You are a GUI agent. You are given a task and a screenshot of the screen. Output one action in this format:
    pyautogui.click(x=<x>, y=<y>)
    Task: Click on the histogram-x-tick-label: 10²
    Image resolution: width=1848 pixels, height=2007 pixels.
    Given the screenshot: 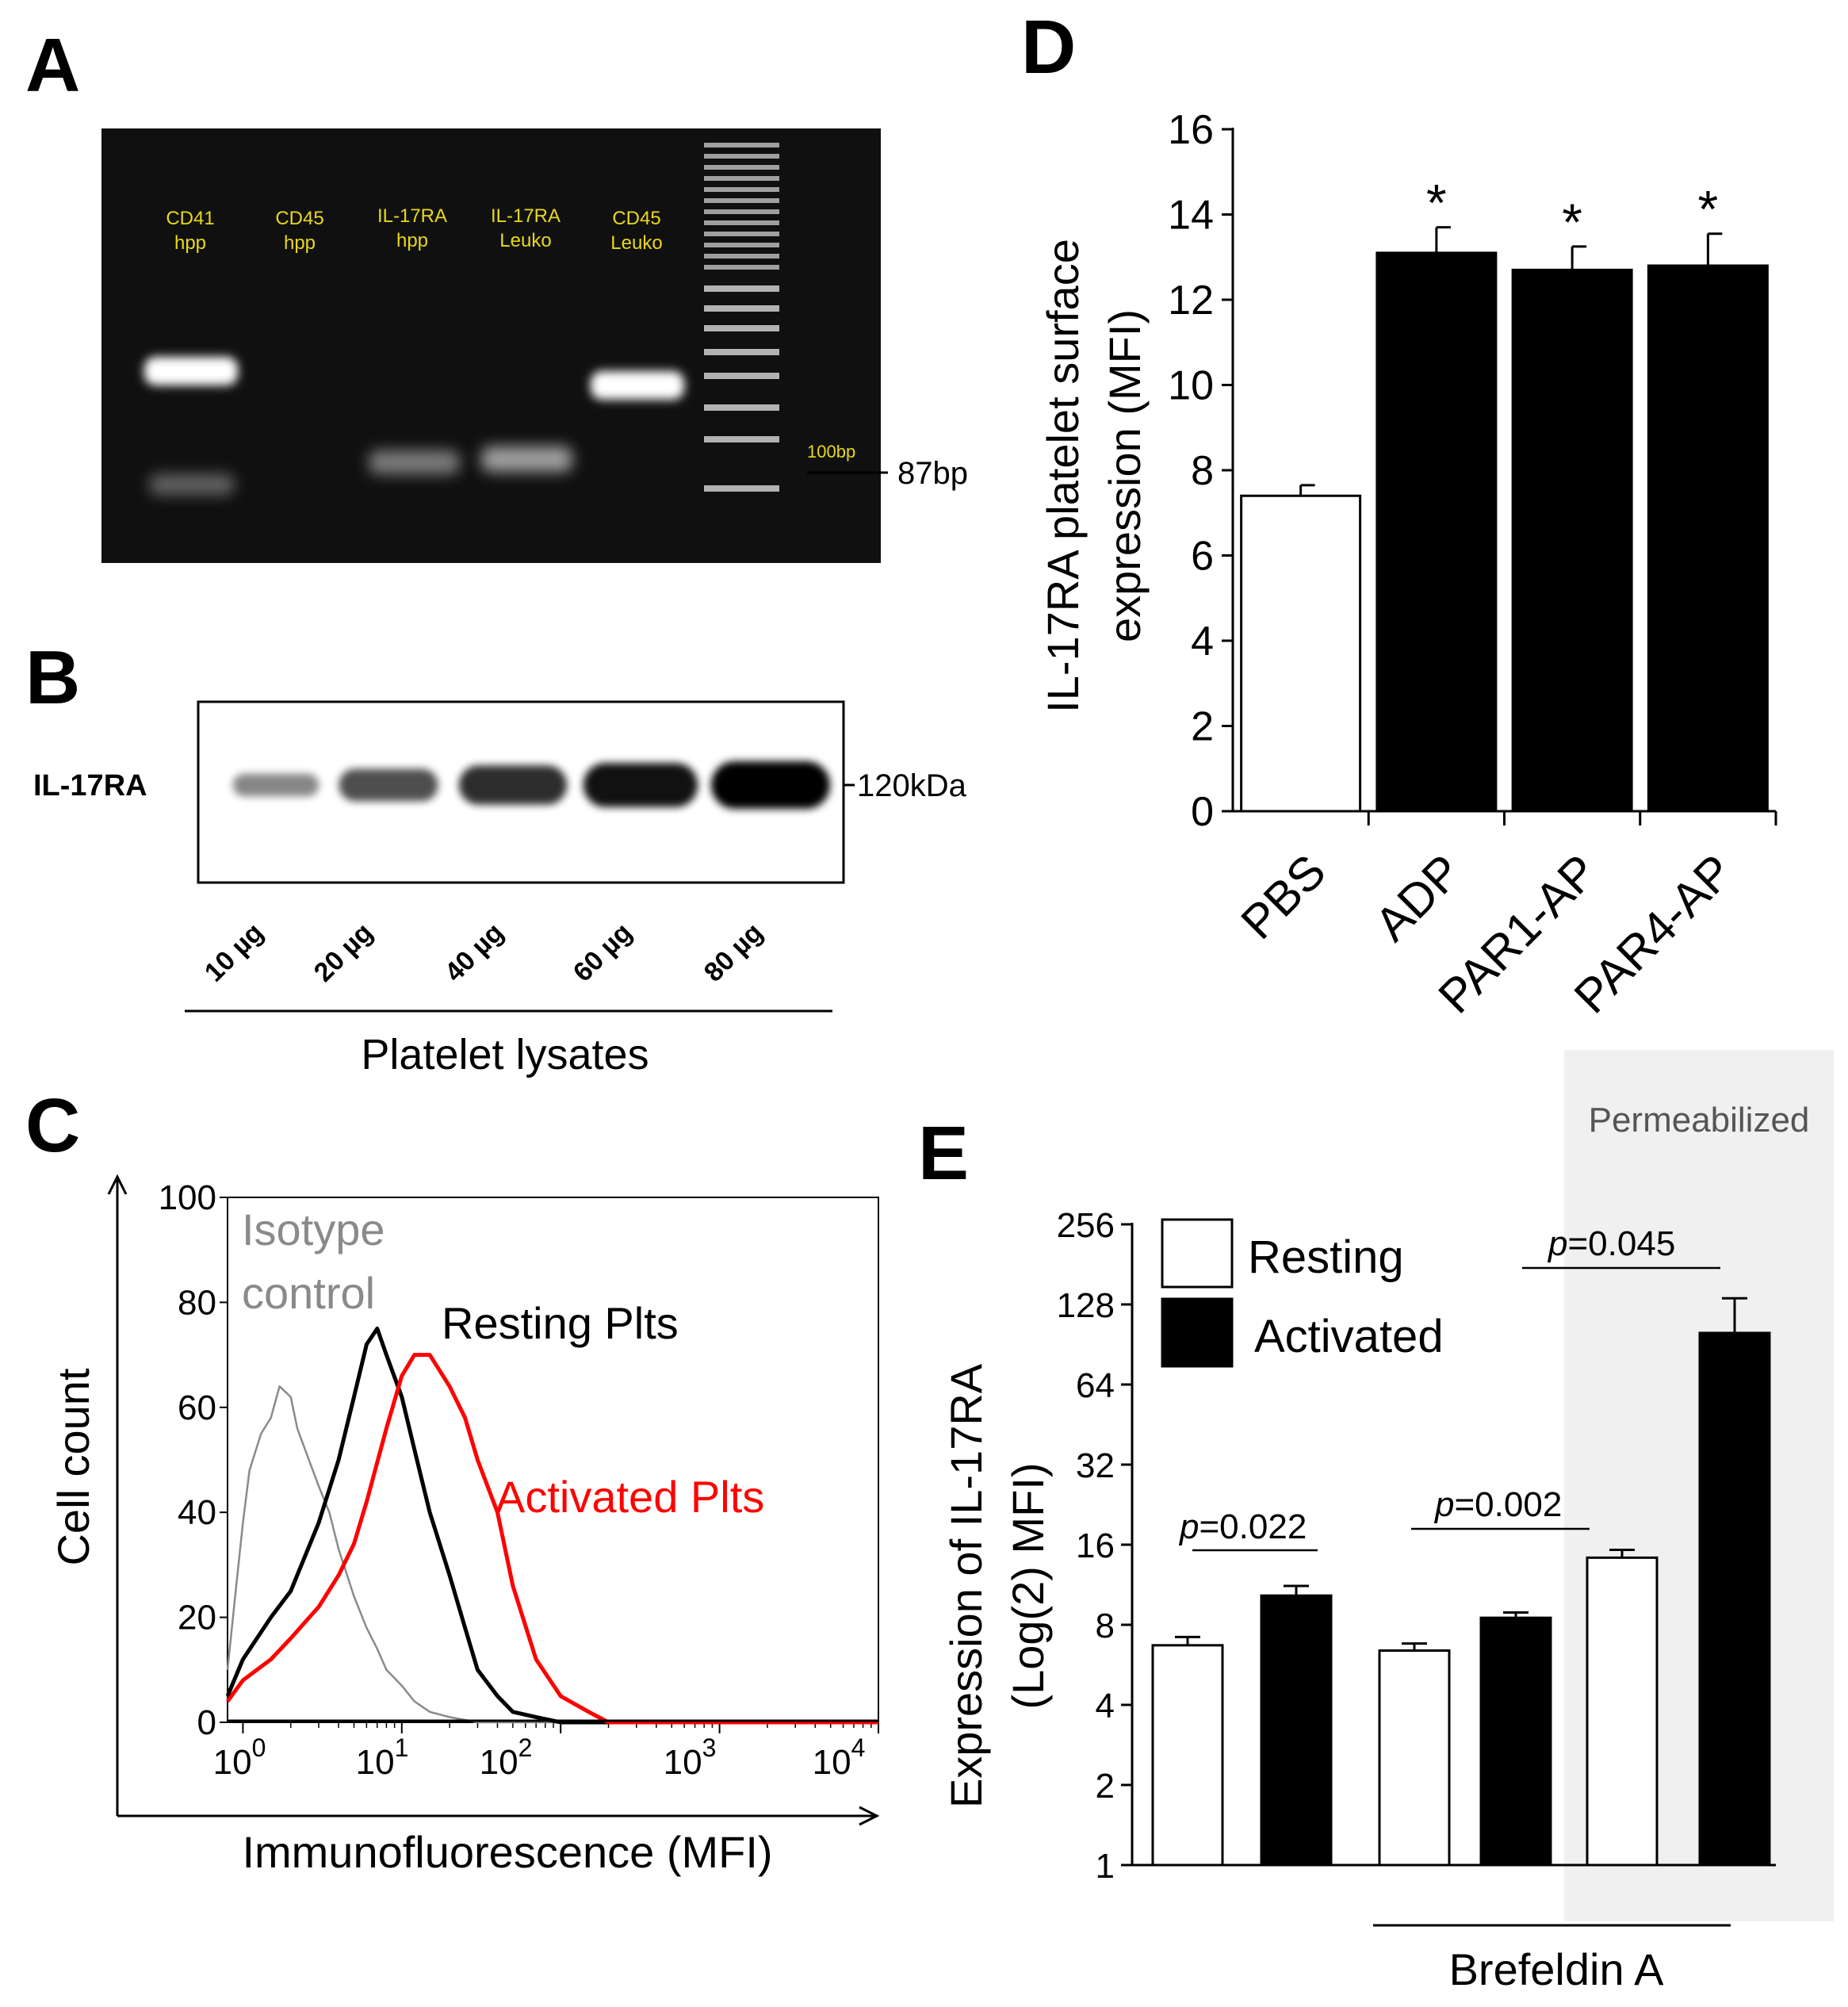 What is the action you would take?
    pyautogui.click(x=507, y=1757)
    